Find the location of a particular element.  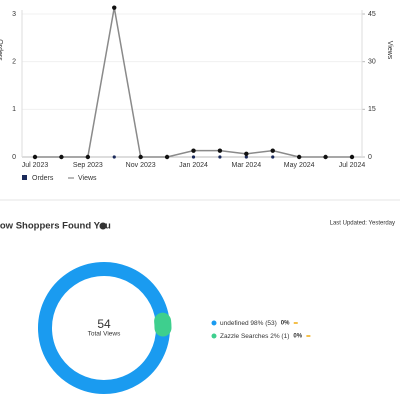

legend-value: 98% (53) is located at coordinates (263, 323).